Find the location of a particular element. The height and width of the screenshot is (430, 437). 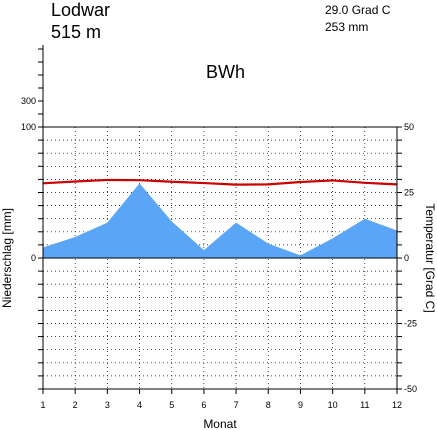

station-name: Lodwar is located at coordinates (80, 10).